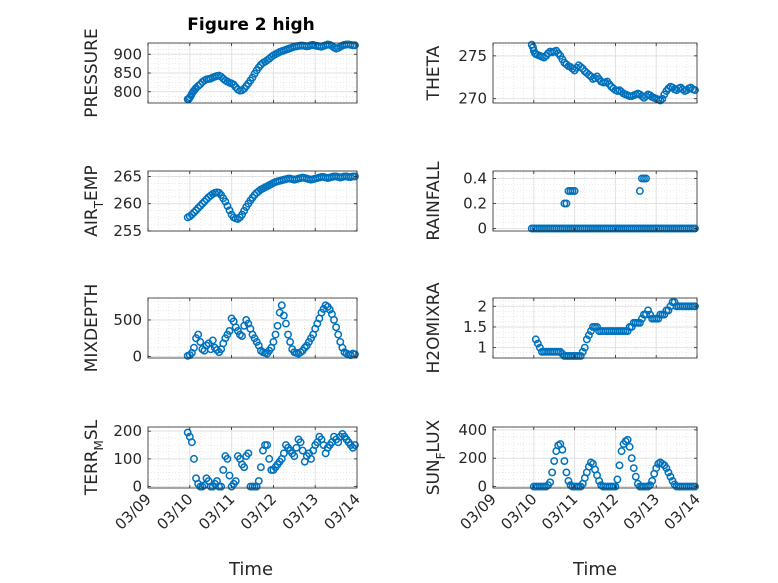 This screenshot has height=583, width=778. Describe the element at coordinates (250, 569) in the screenshot. I see `x-axis-label-left: Time` at that location.